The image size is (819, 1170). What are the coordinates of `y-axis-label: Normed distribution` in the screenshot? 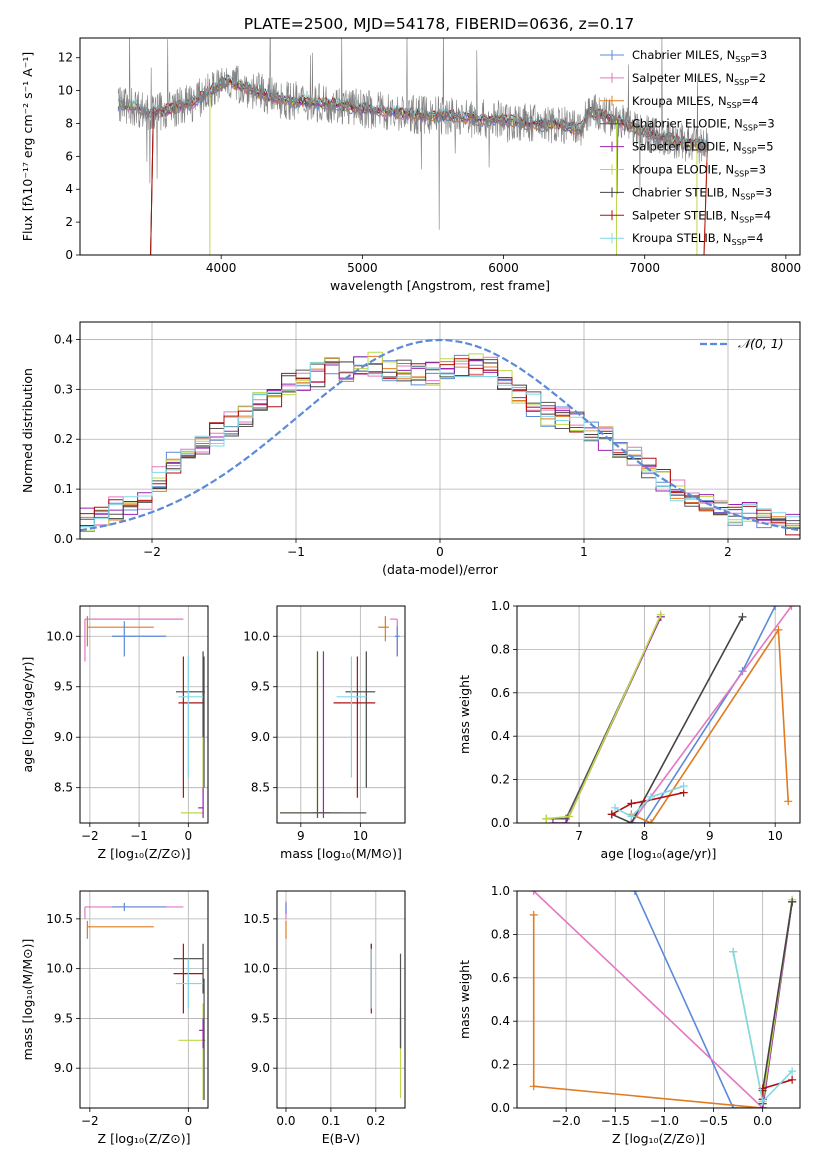 It's located at (27, 430).